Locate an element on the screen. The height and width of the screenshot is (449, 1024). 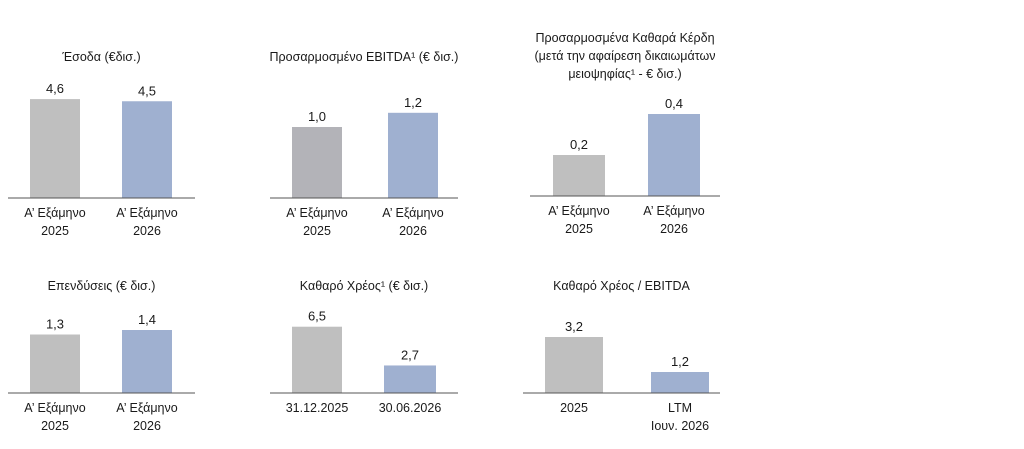
category-label: 31.12.2025 is located at coordinates (317, 408).